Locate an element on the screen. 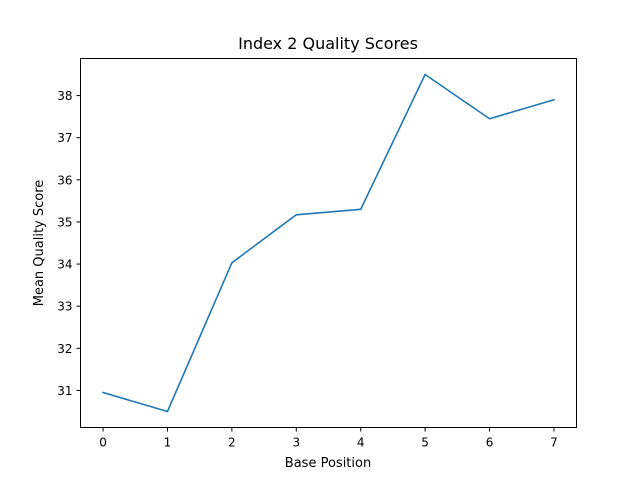 This screenshot has width=640, height=480. y-tick-label: 32 is located at coordinates (64, 349).